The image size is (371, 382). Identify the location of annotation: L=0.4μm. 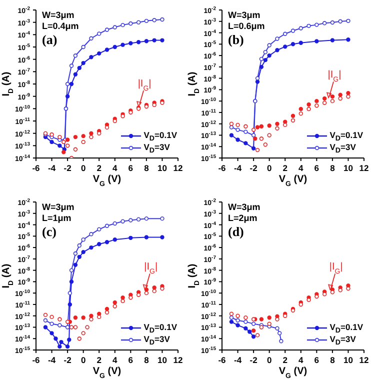
(60, 26).